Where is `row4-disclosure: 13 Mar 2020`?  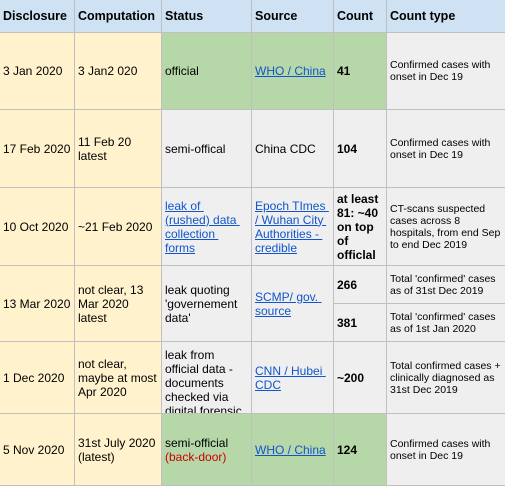
row4-disclosure: 13 Mar 2020 is located at coordinates (37, 304).